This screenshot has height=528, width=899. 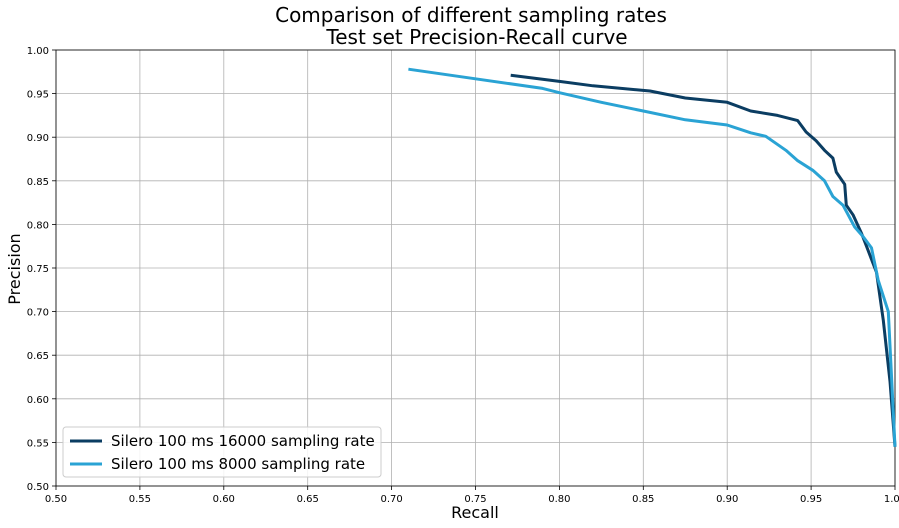 I want to click on chart-title-line-1: Comparison of different sampling rates, so click(x=471, y=15).